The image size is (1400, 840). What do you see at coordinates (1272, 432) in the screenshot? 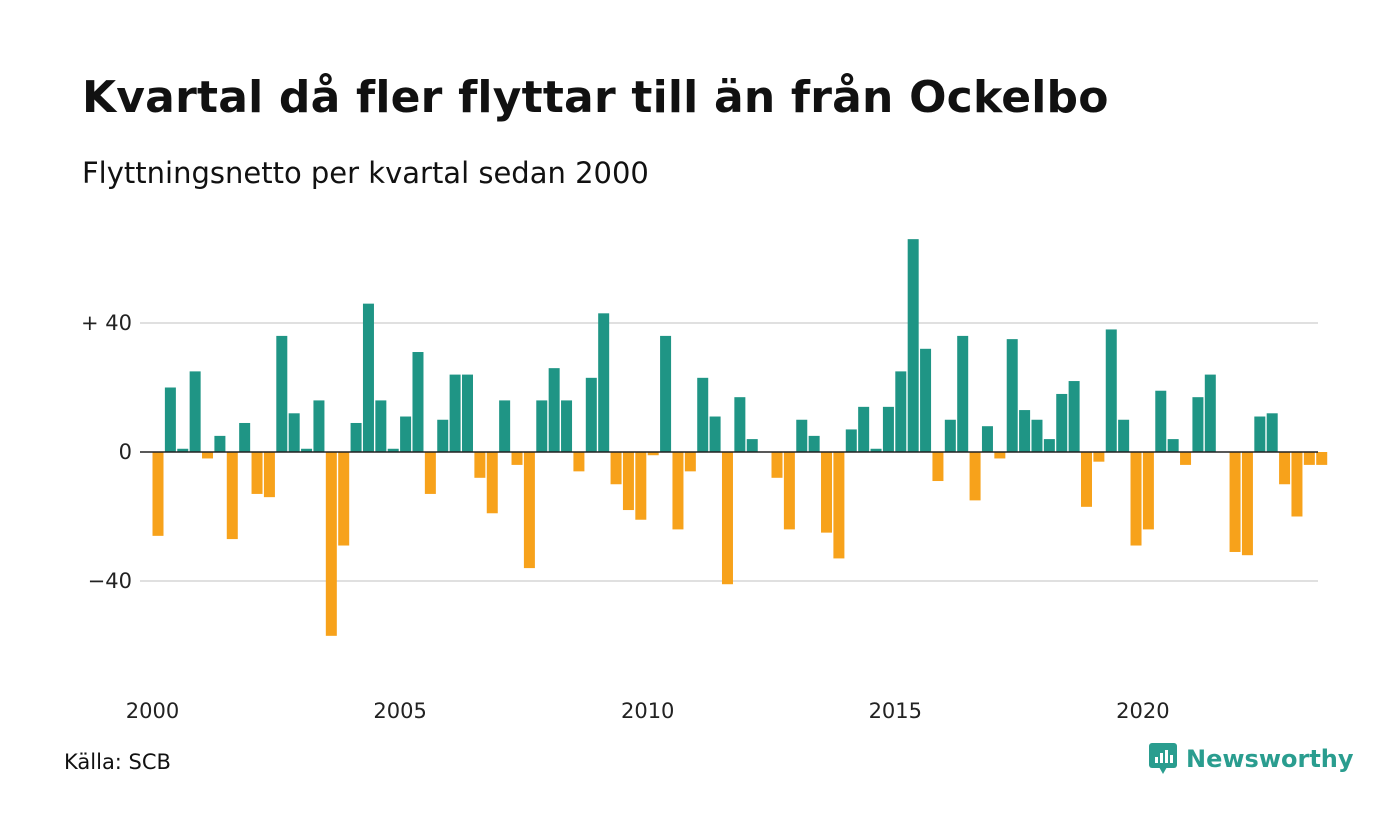
I see `bar-2022-k3` at bounding box center [1272, 432].